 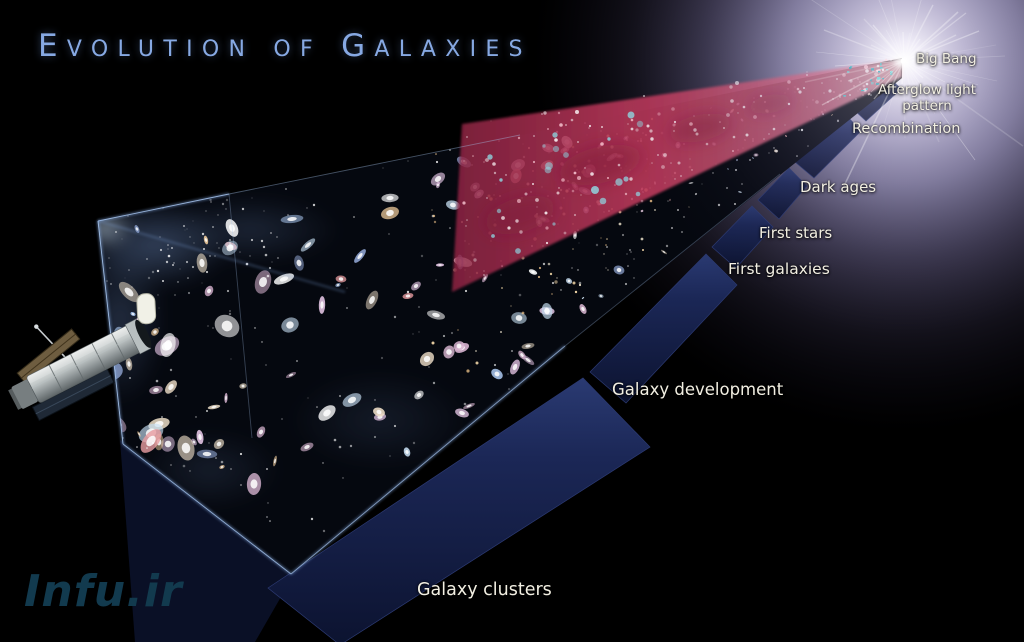 I want to click on label-first-stars: First stars, so click(x=796, y=233).